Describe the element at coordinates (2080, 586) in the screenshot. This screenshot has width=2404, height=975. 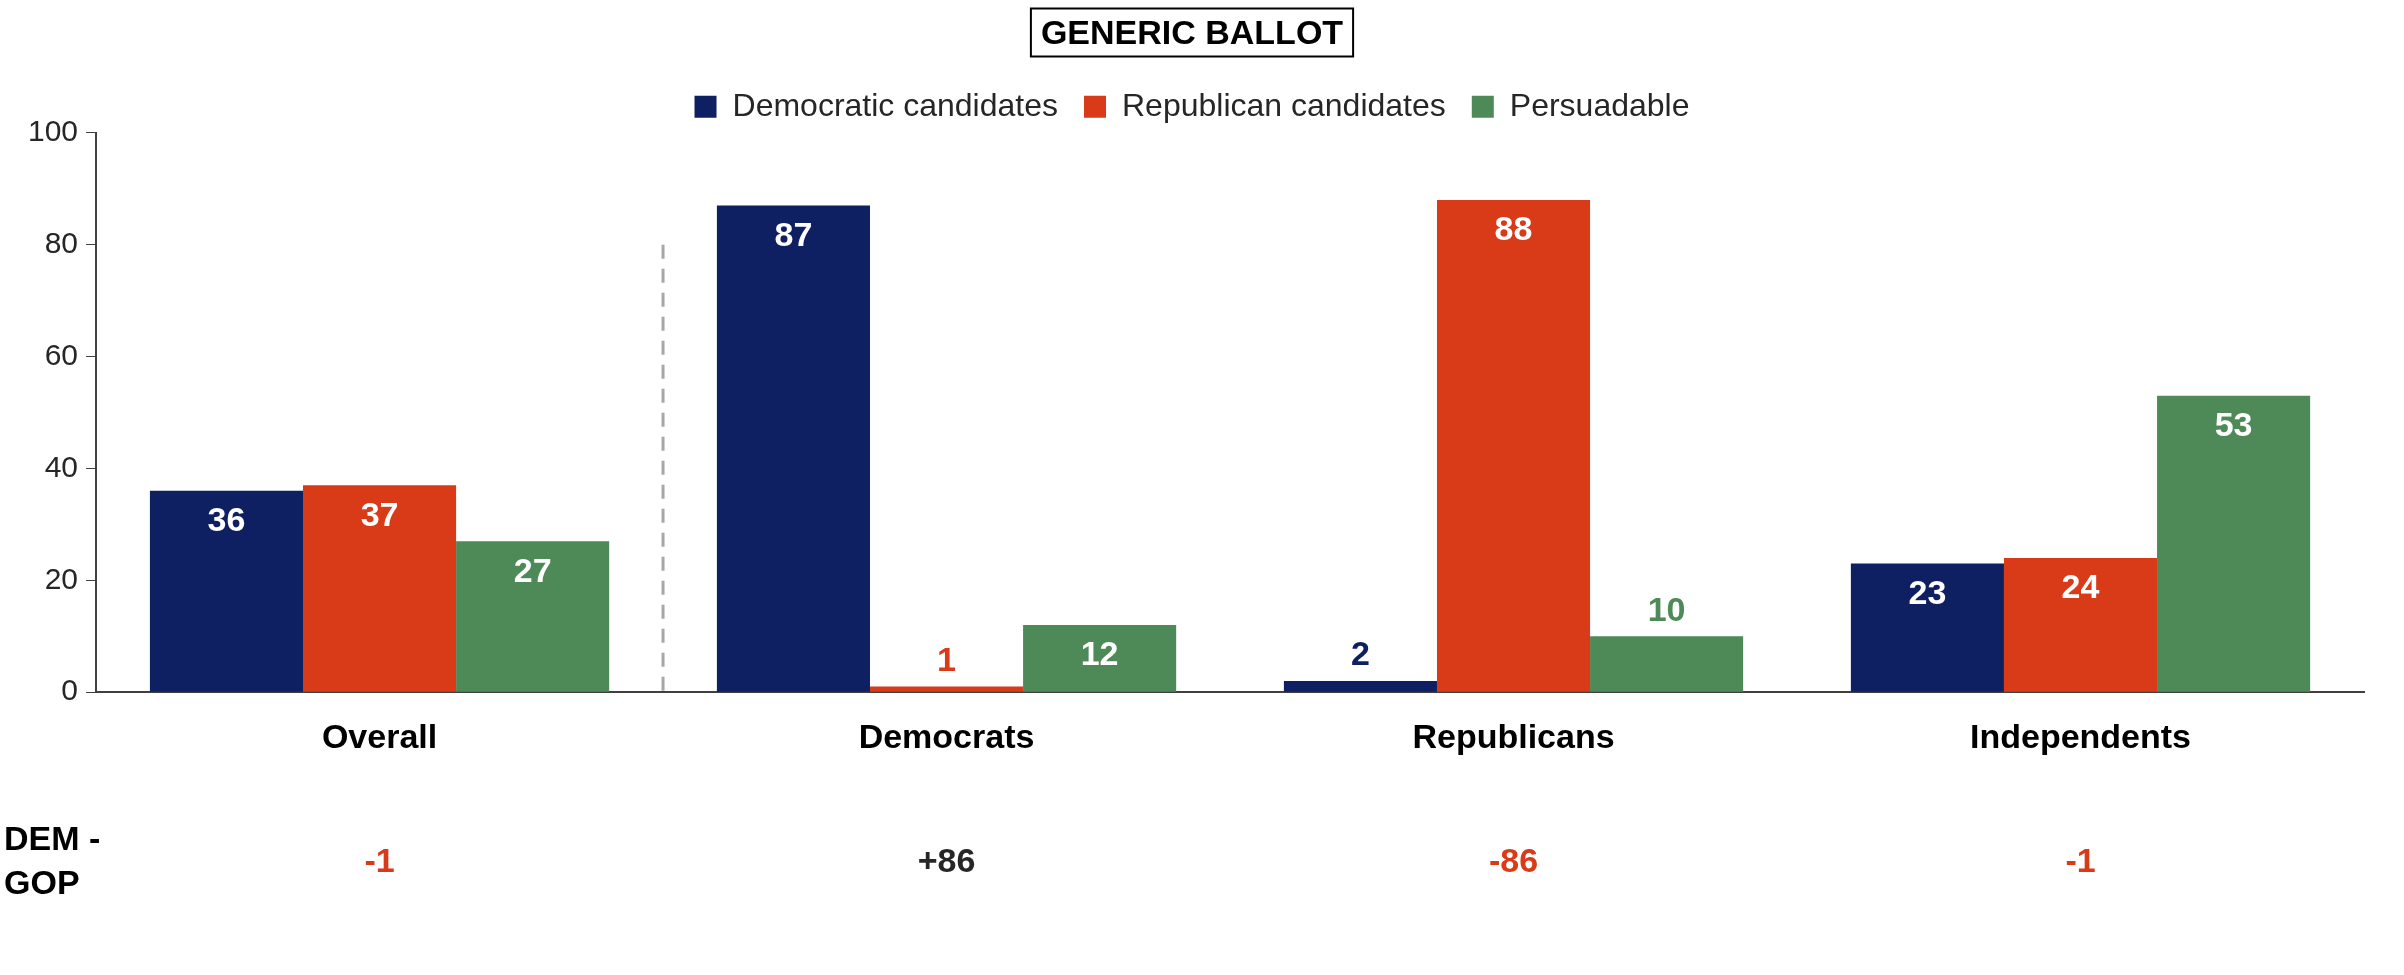
I see `data-label: 24` at that location.